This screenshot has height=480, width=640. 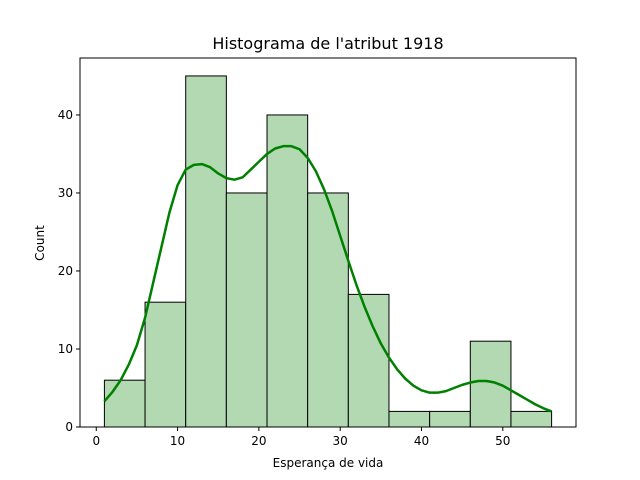 What do you see at coordinates (328, 463) in the screenshot?
I see `x-axis-label: Esperança de vida` at bounding box center [328, 463].